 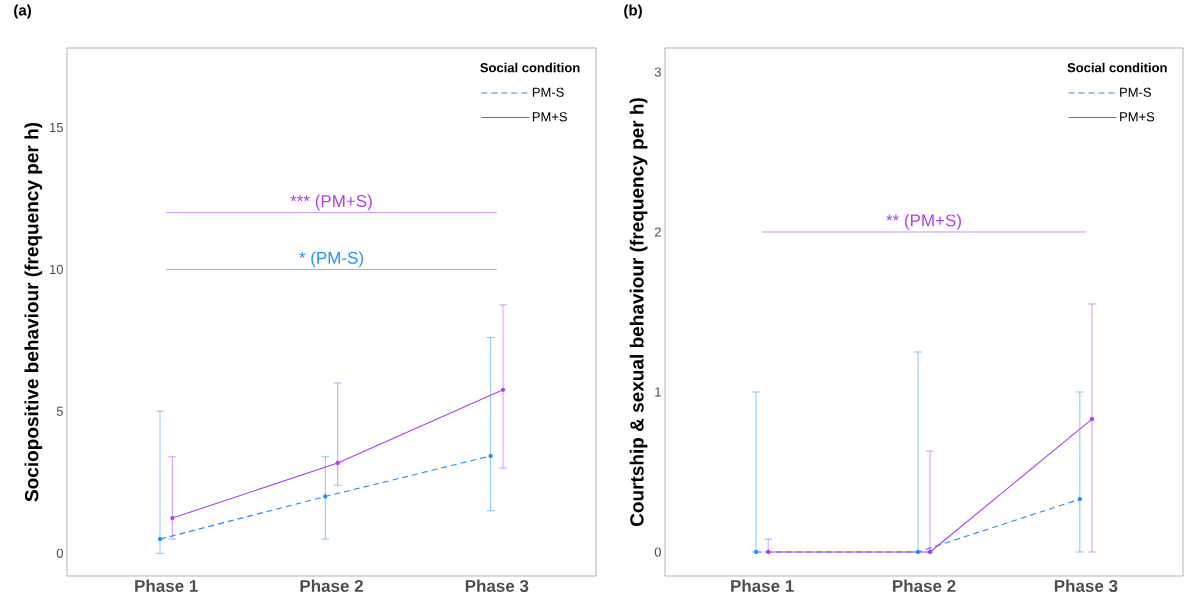 I want to click on y-tick-label: 15, so click(x=56, y=127).